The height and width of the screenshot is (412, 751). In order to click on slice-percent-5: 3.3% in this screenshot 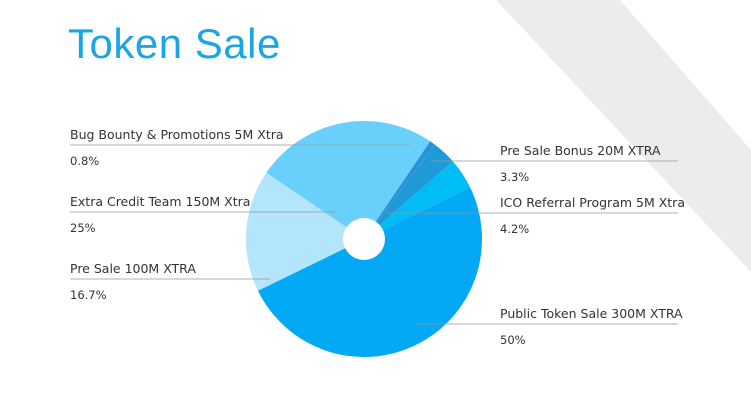, I will do `click(515, 177)`.